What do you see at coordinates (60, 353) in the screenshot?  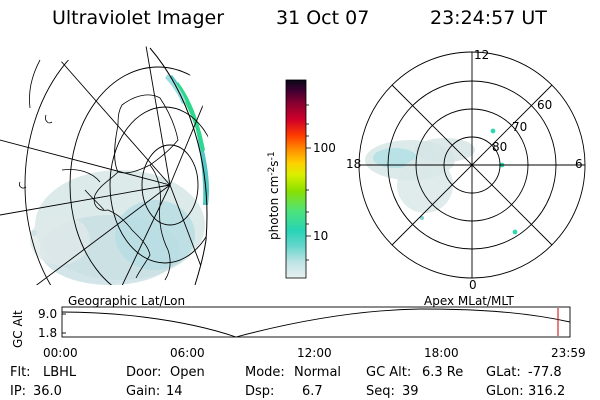 I see `alt-xtick-0000: 00:00` at bounding box center [60, 353].